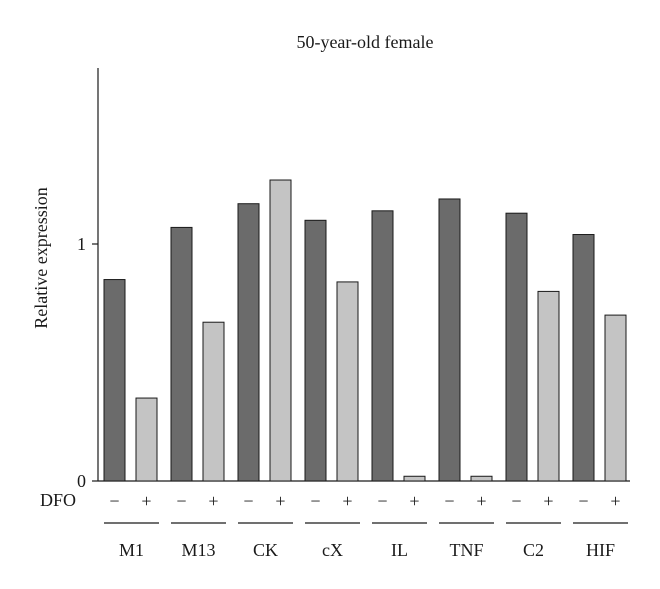 The width and height of the screenshot is (660, 589). I want to click on bar-c2-plus, so click(548, 386).